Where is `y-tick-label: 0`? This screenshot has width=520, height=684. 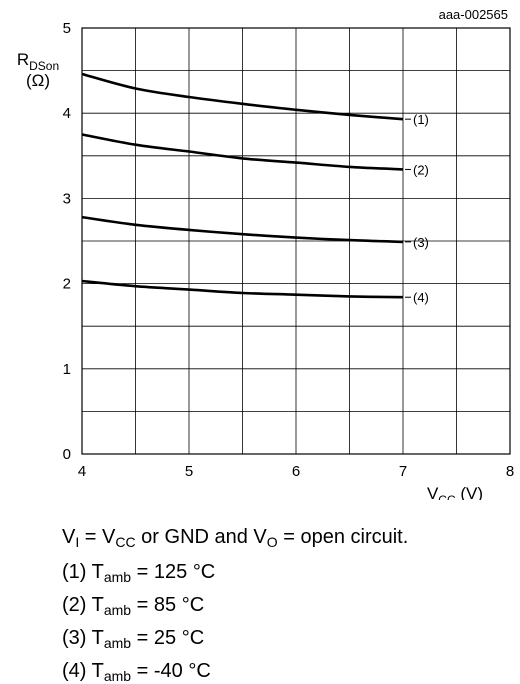
y-tick-label: 0 is located at coordinates (67, 454).